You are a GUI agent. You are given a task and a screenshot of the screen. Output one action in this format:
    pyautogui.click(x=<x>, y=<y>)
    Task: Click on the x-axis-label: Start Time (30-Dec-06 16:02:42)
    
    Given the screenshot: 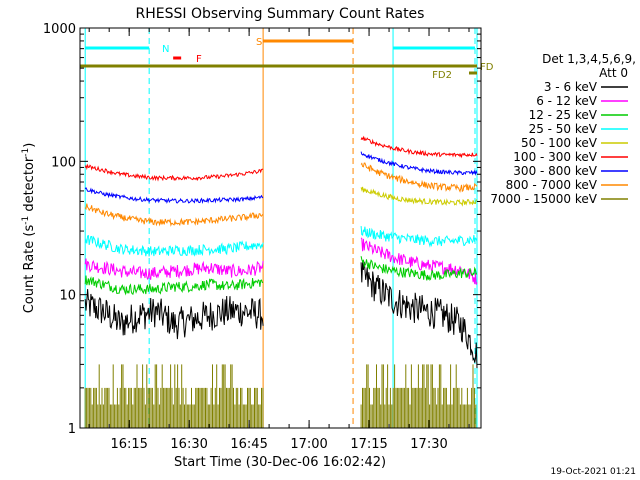 What is the action you would take?
    pyautogui.click(x=280, y=462)
    